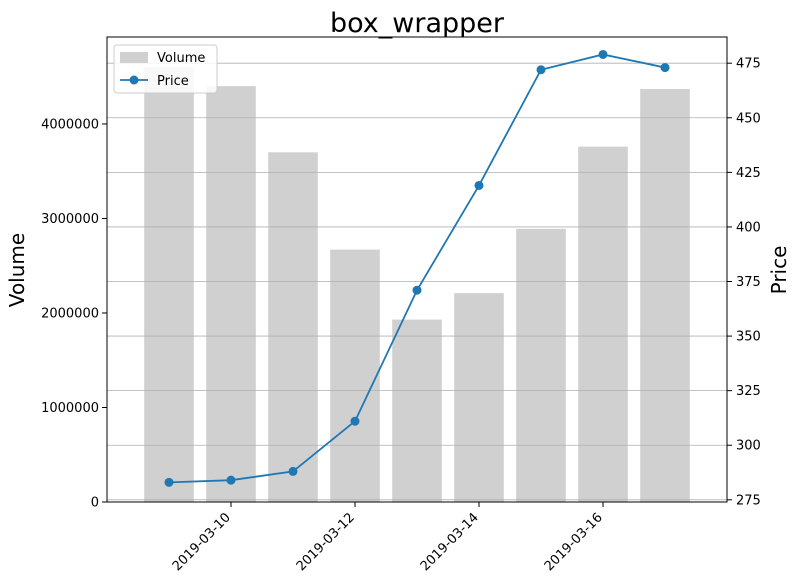 The height and width of the screenshot is (588, 798). Describe the element at coordinates (134, 57) in the screenshot. I see `legend-volume-swatch` at that location.